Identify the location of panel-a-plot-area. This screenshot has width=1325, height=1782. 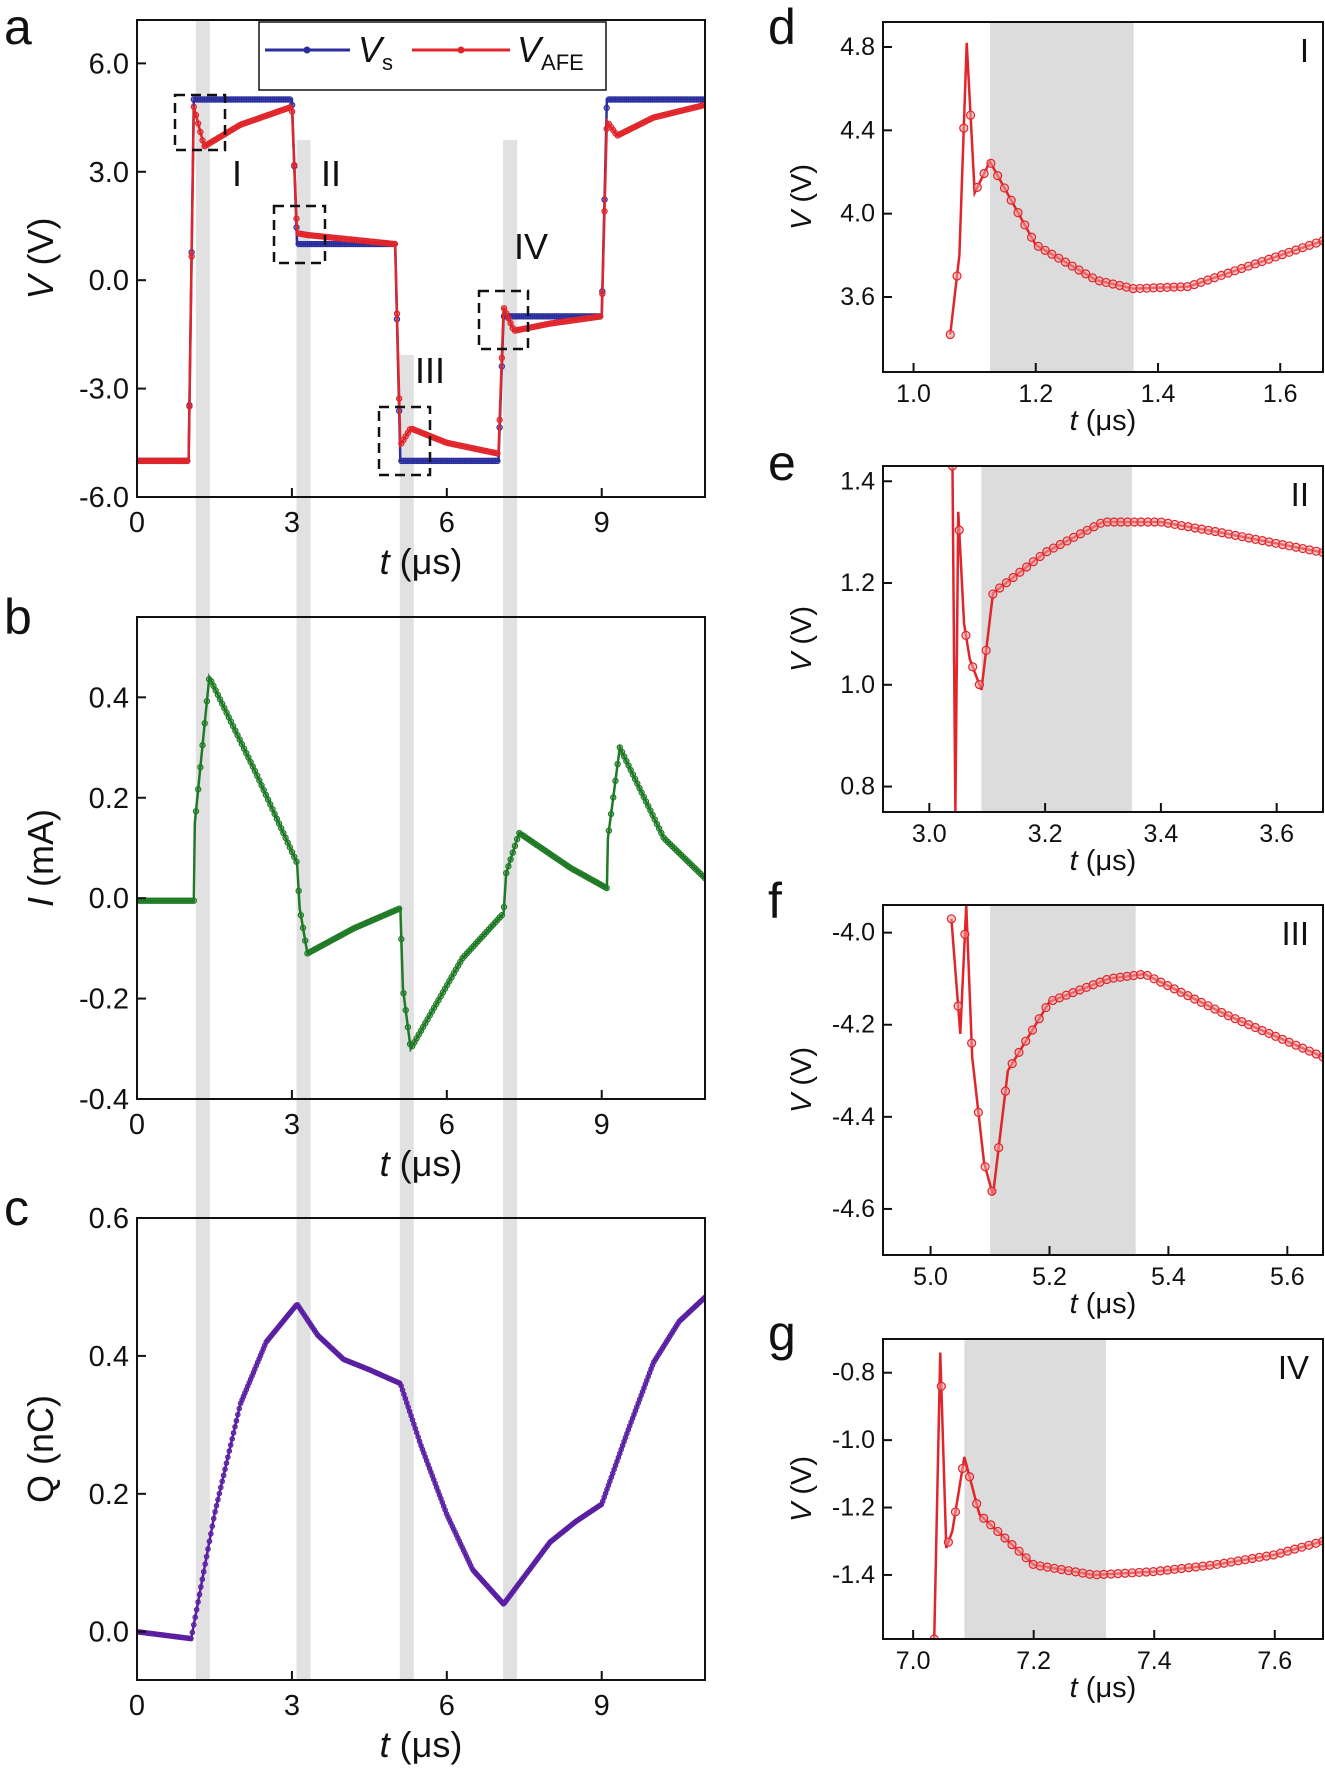
(421, 280).